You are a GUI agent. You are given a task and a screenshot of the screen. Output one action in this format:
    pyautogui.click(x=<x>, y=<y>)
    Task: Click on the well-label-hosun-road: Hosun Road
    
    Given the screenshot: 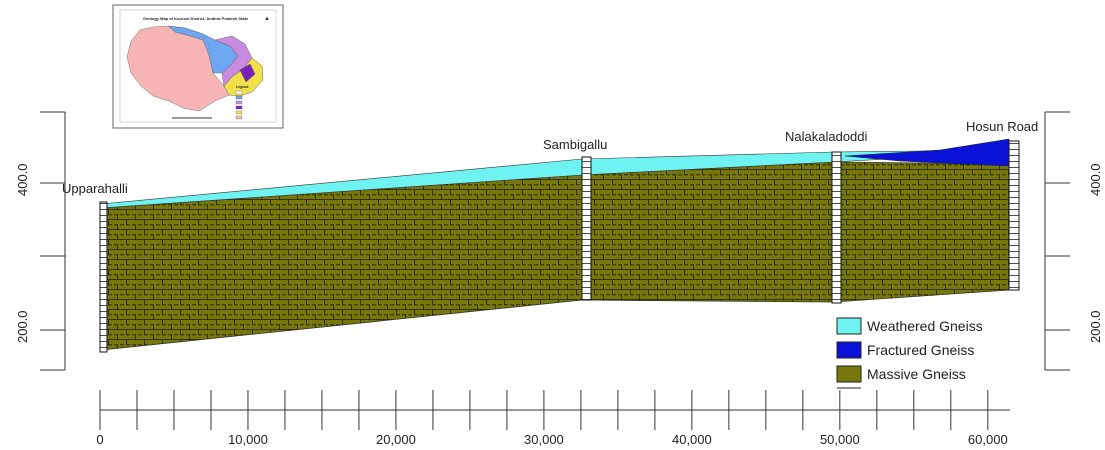 What is the action you would take?
    pyautogui.click(x=1002, y=126)
    